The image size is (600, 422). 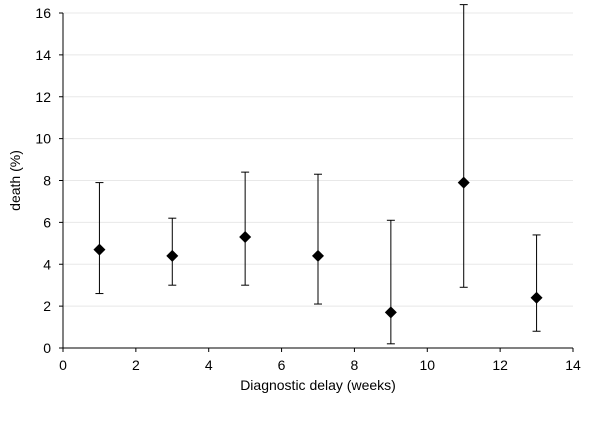 I want to click on y-tick-label: 10, so click(x=43, y=139).